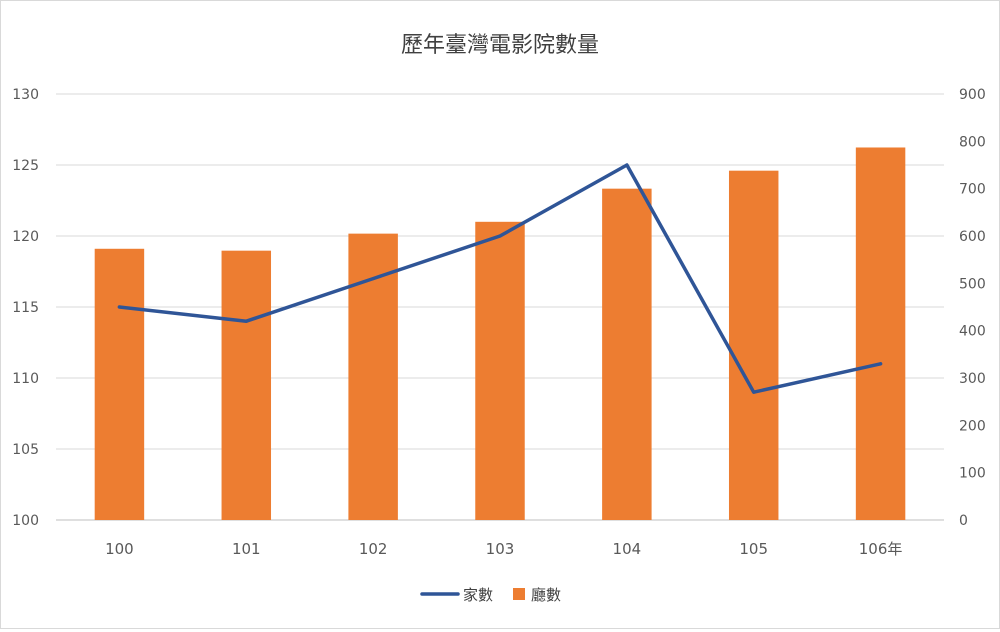  I want to click on right-tick-label: 400, so click(972, 332).